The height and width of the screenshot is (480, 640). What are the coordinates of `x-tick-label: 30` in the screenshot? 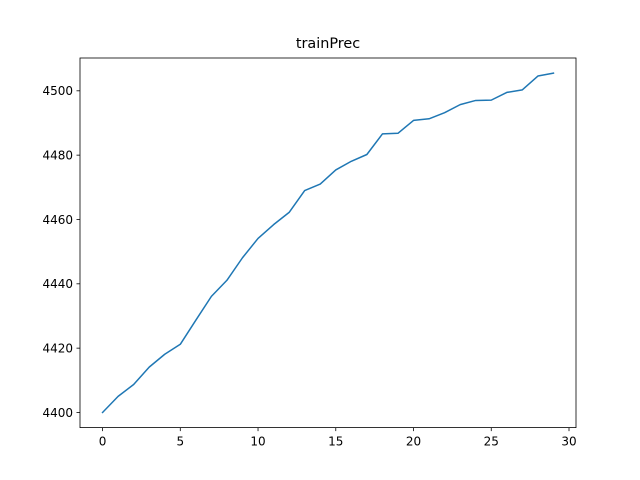 It's located at (568, 442).